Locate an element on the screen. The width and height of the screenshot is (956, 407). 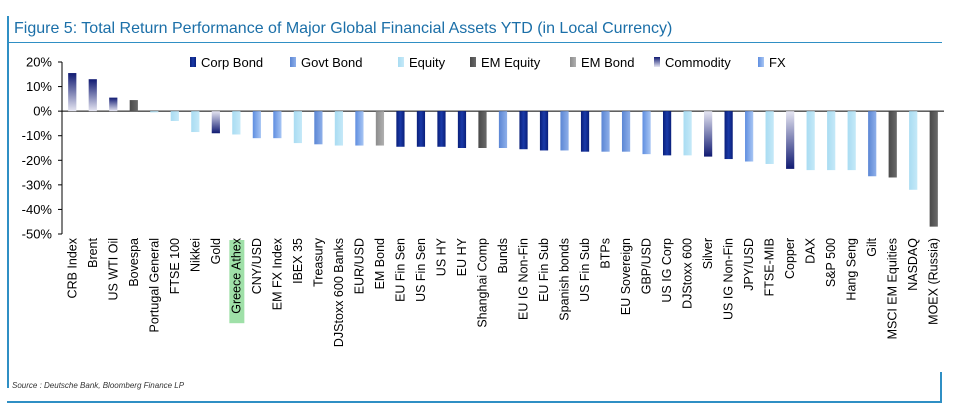
x-tick-label: US Fin Sen is located at coordinates (421, 270).